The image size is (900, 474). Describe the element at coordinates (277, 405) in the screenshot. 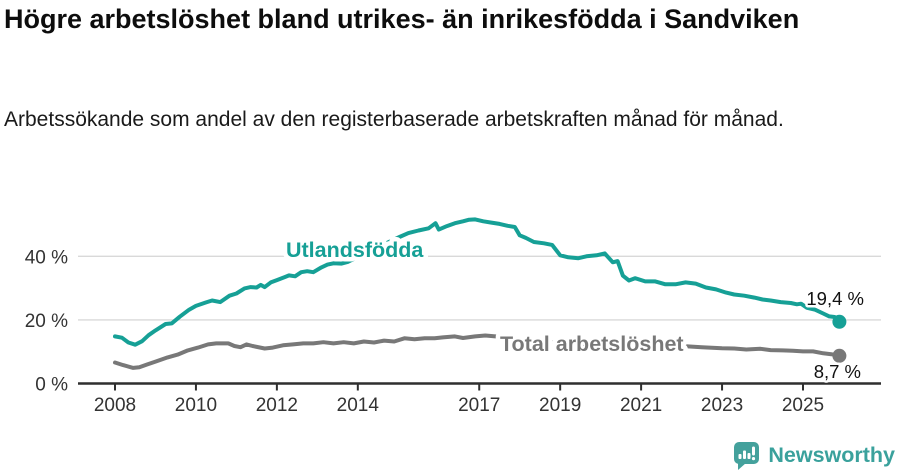

I see `x-axis-tick-label: 2012` at that location.